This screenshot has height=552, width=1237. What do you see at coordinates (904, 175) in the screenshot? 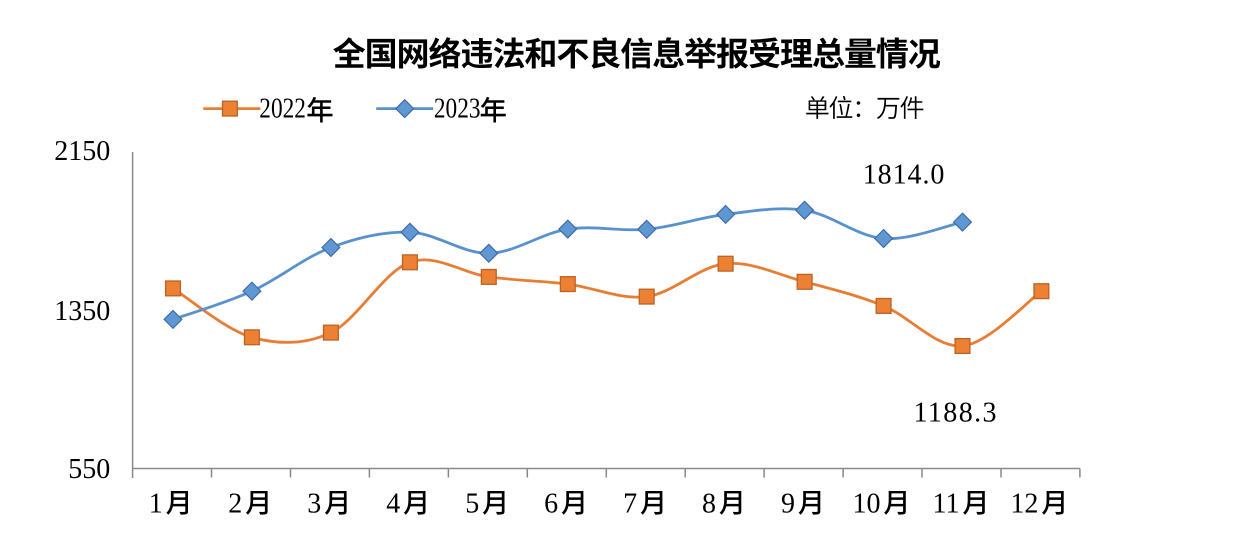
I see `svg-text: 1814.0` at bounding box center [904, 175].